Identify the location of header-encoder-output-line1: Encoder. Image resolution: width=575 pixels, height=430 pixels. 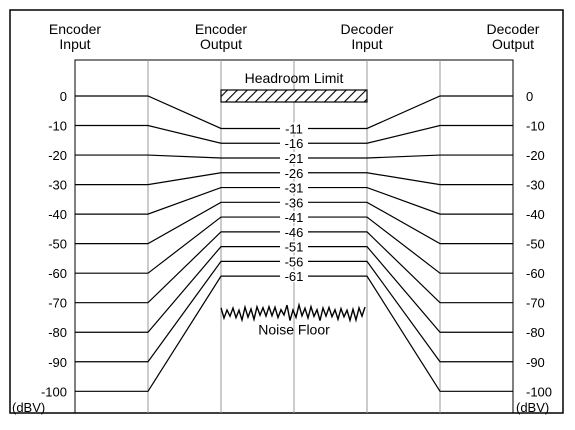
(221, 29).